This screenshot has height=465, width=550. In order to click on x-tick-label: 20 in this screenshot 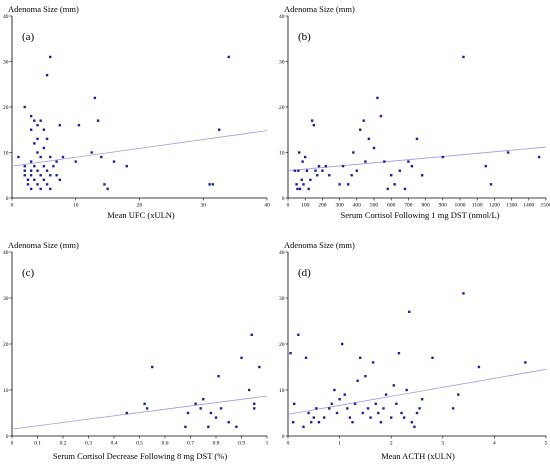, I will do `click(140, 206)`.